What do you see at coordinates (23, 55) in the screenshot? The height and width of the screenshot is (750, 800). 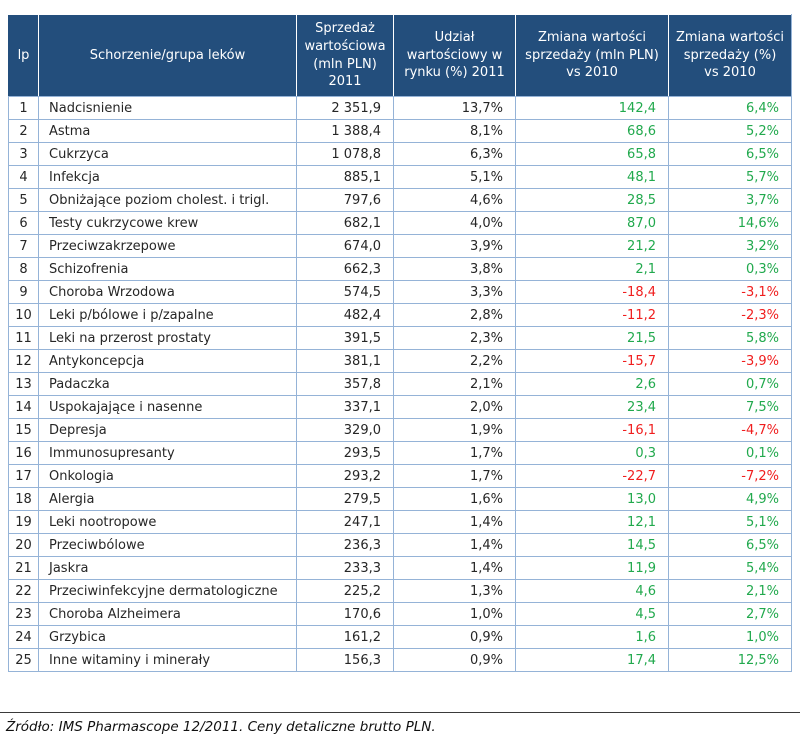 I see `col-header-lp: lp` at bounding box center [23, 55].